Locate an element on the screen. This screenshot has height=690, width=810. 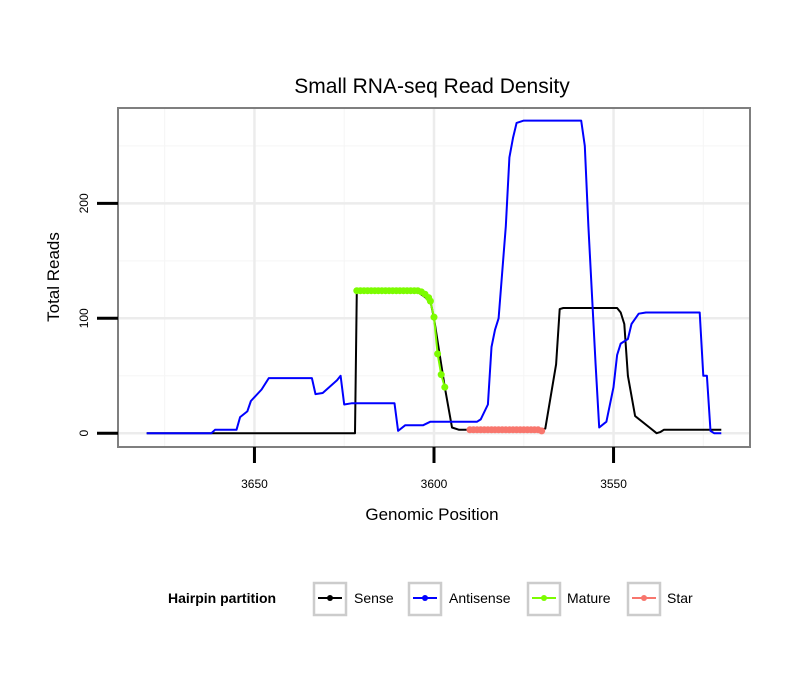
legend-key-star is located at coordinates (644, 599).